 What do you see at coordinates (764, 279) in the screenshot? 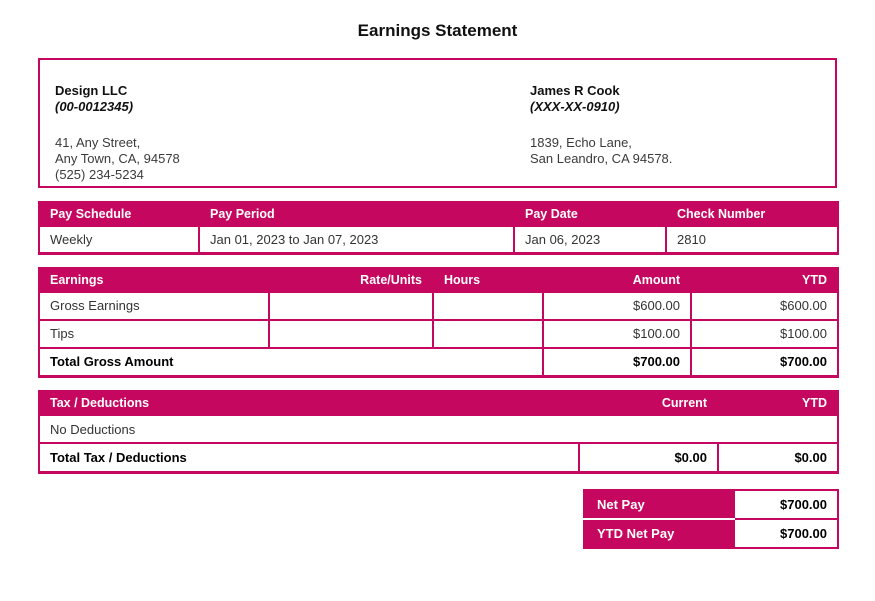
I see `header-ytd: YTD` at bounding box center [764, 279].